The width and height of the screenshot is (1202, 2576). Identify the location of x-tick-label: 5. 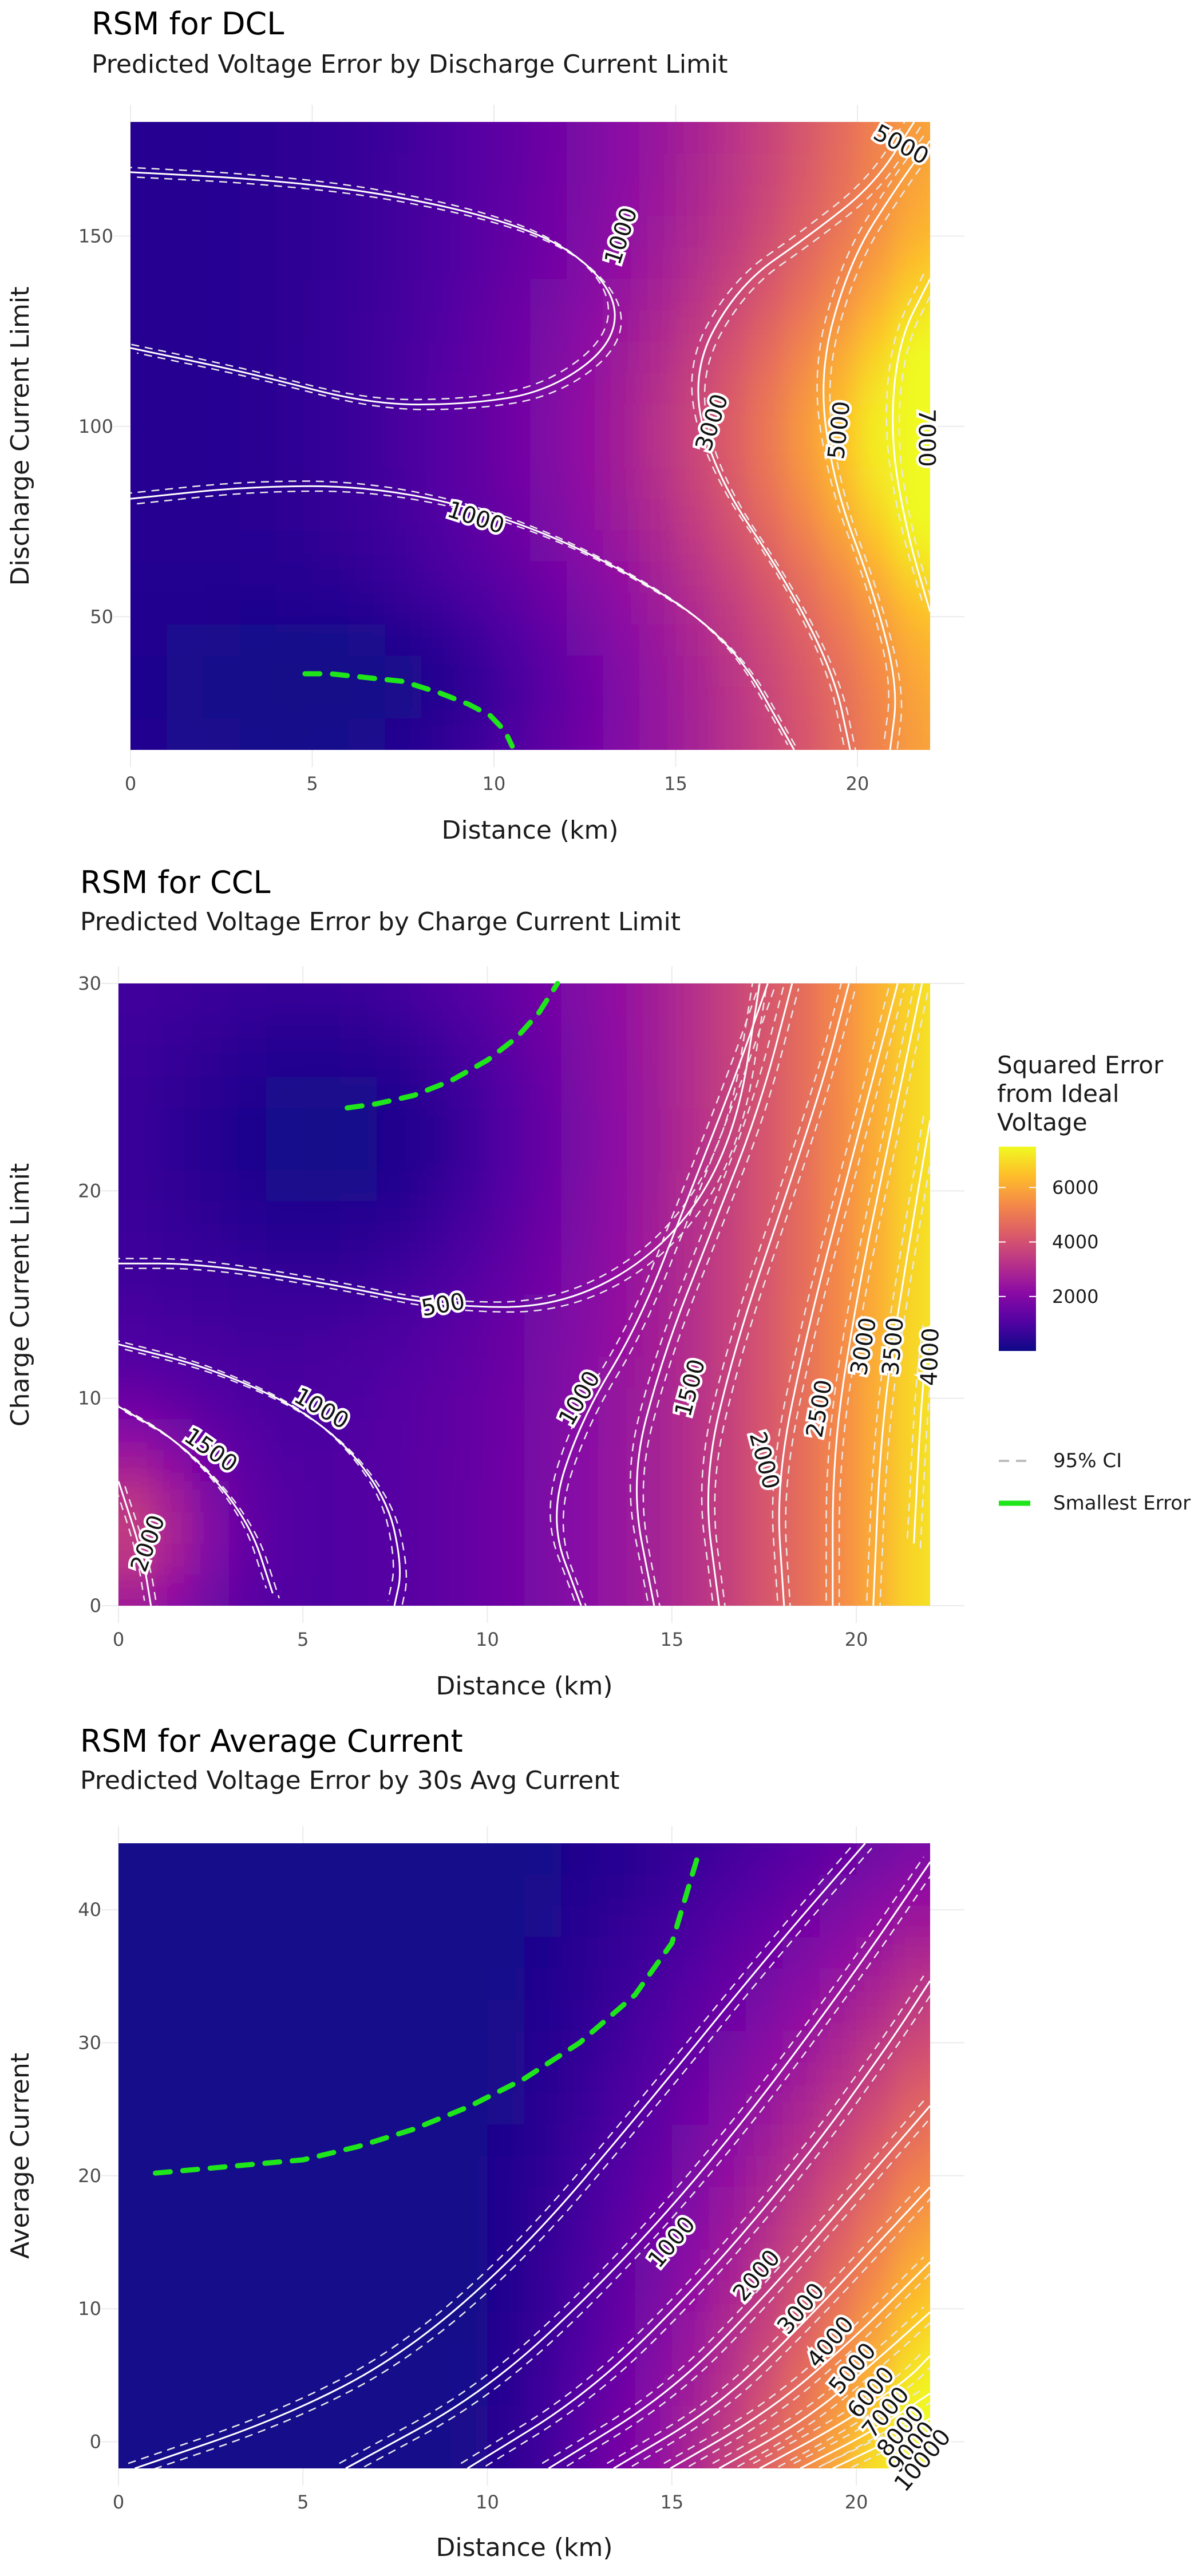
(312, 784).